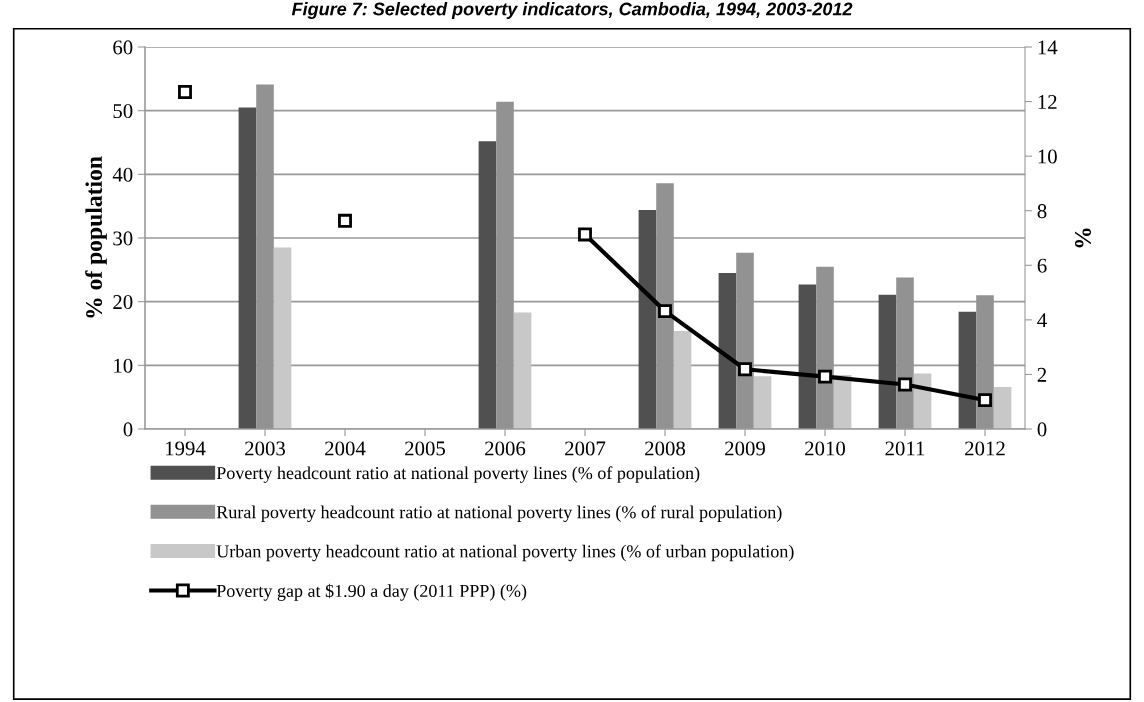  I want to click on x-tick-label: 2004, so click(345, 448).